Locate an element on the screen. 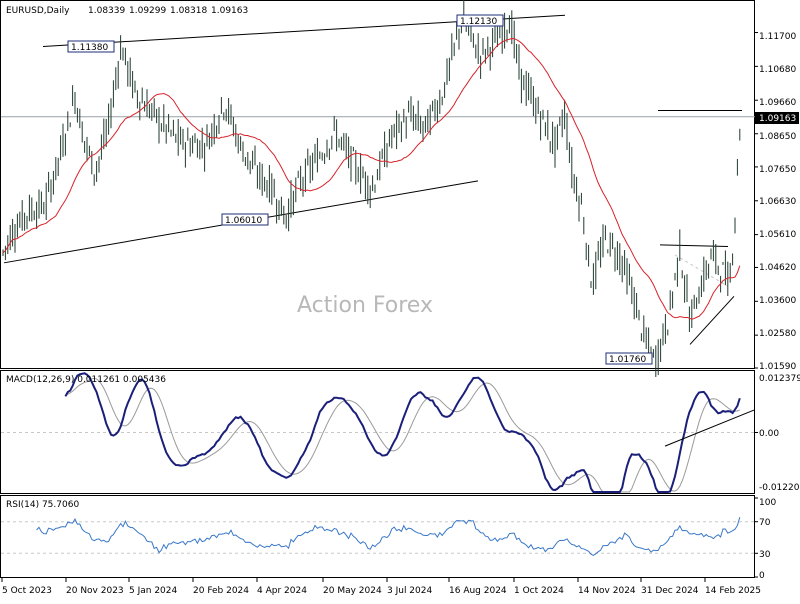 The image size is (800, 604). price-tick-label: 1.11700 is located at coordinates (777, 37).